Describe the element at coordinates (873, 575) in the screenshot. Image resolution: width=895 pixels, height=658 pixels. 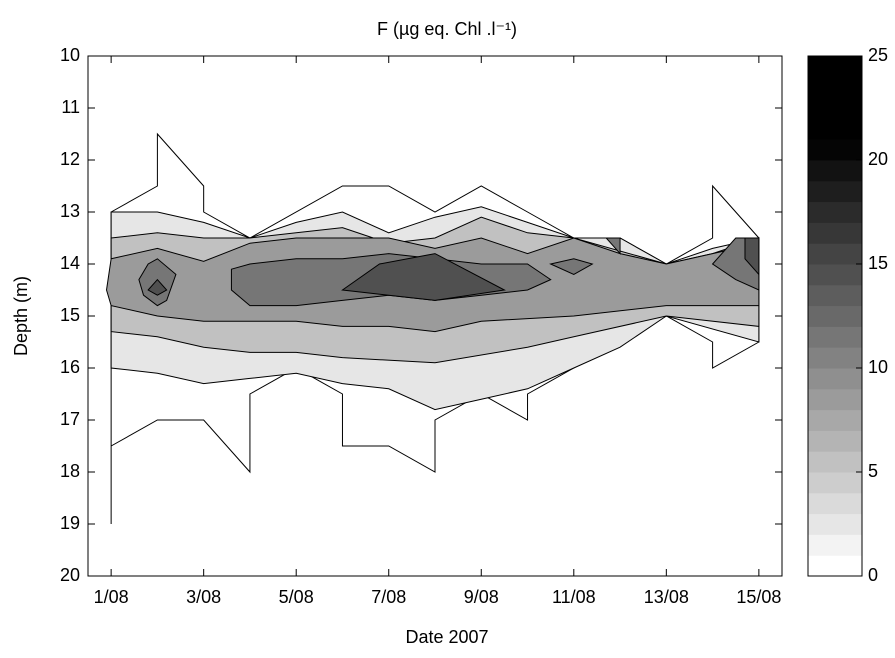
I see `colorbar-tick-label: 0` at that location.